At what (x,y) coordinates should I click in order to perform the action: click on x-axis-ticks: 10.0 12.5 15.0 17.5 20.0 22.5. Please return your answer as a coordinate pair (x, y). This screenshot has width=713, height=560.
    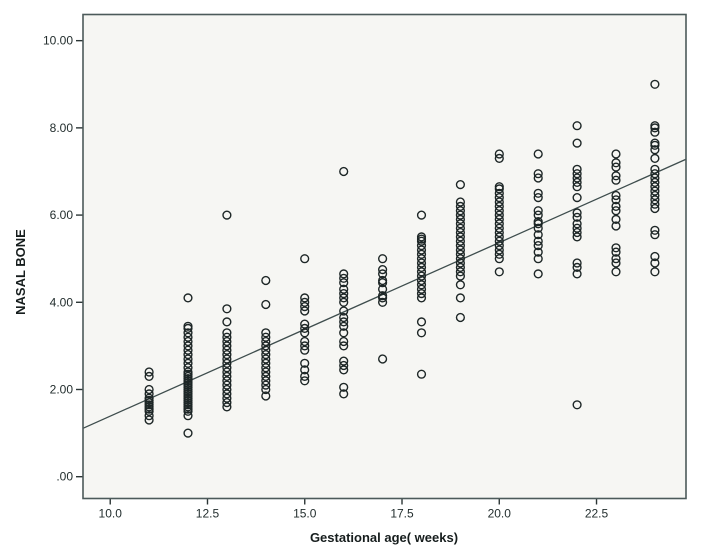
    Looking at the image, I should click on (354, 509).